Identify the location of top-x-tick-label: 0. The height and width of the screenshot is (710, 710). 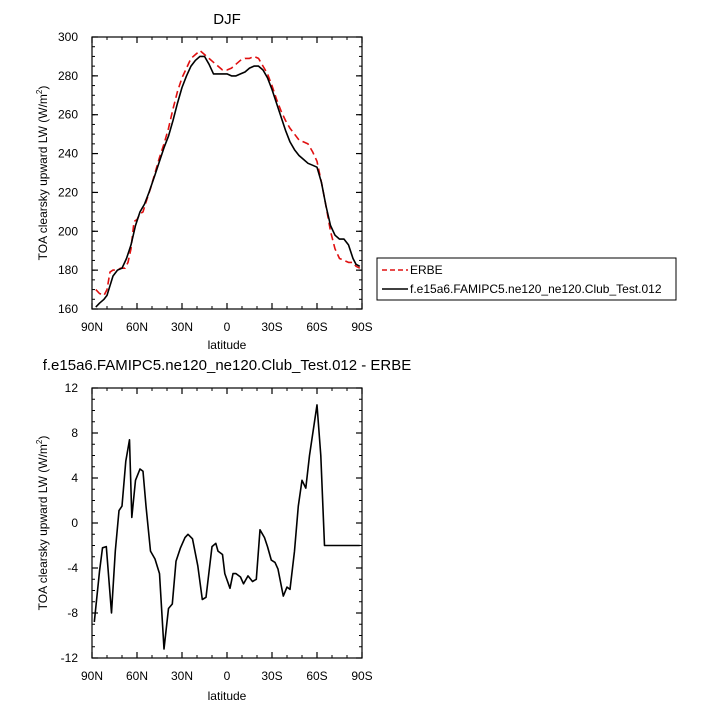
(227, 327).